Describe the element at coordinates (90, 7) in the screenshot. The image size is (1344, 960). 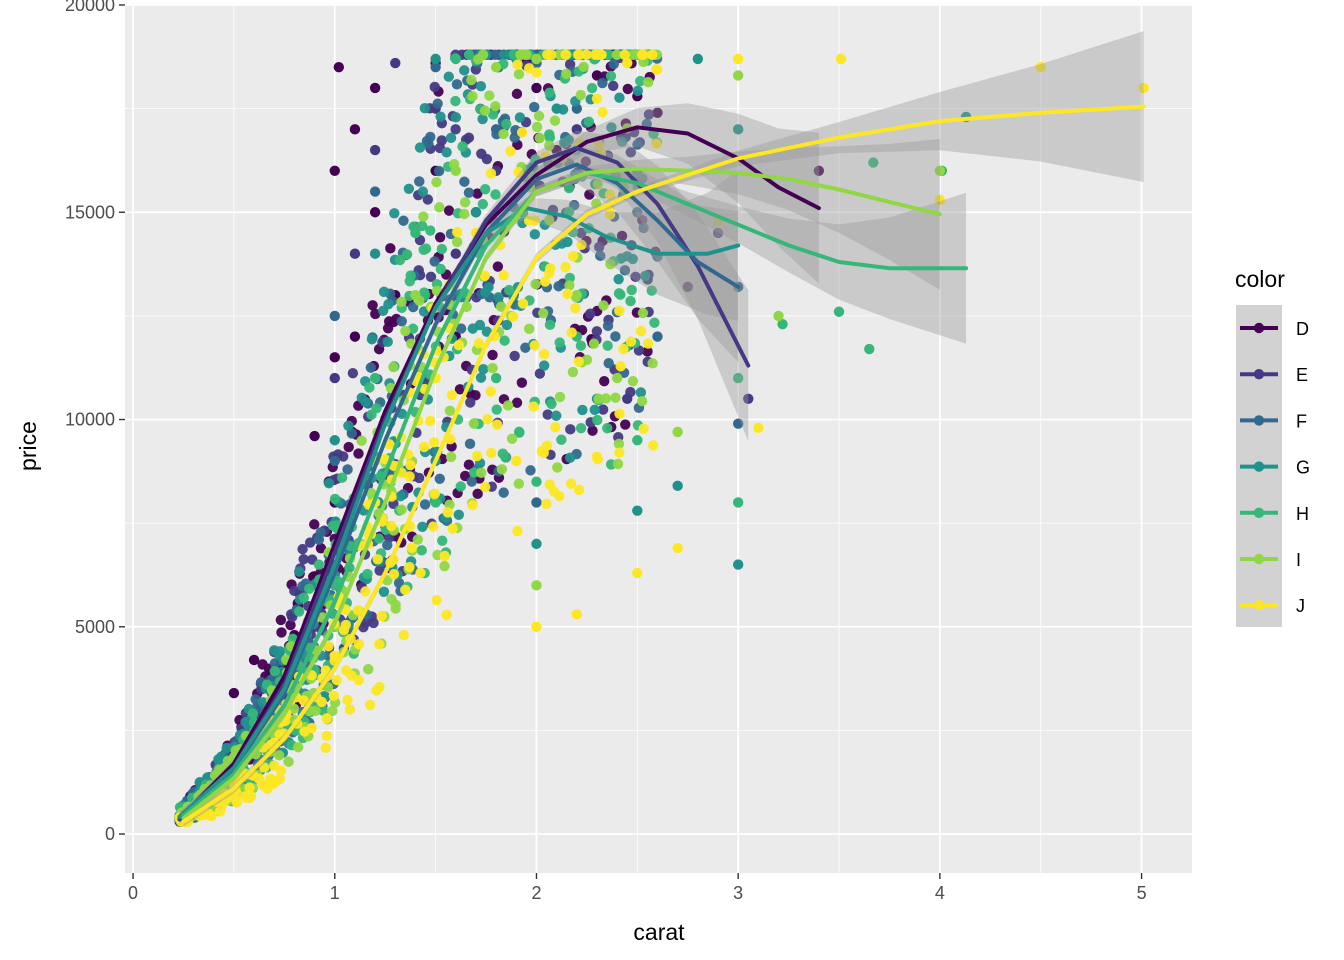
I see `y-tick-label: 20000` at that location.